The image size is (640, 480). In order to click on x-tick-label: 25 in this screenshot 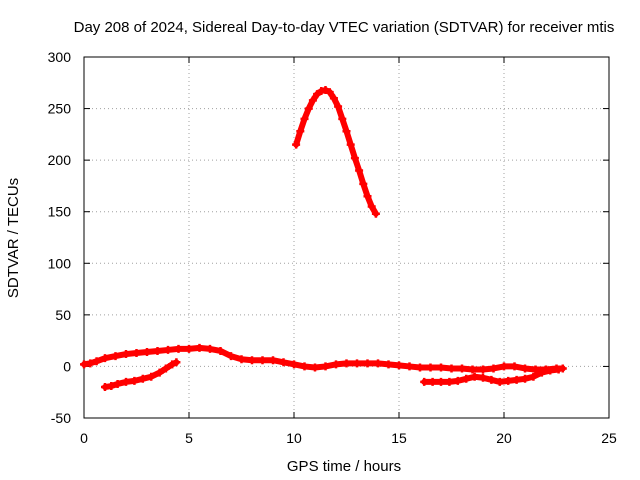, I will do `click(609, 438)`.